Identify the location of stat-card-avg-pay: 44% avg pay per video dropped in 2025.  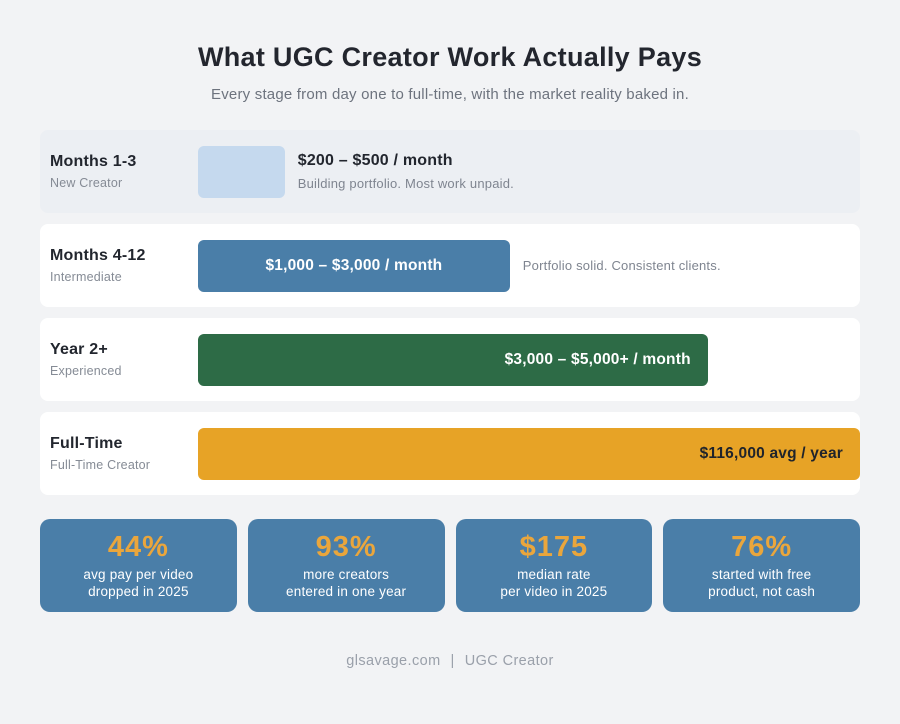
(138, 565).